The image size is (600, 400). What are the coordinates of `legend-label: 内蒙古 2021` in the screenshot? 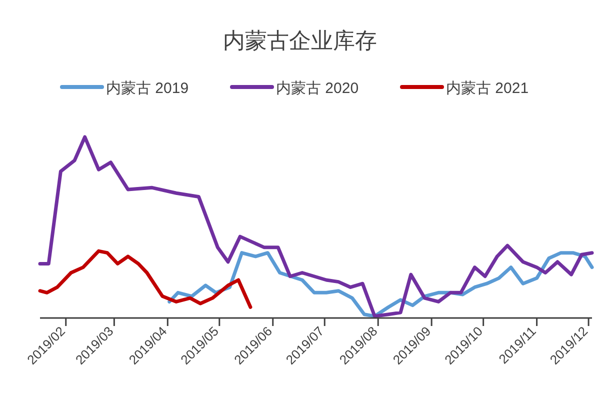 It's located at (487, 88).